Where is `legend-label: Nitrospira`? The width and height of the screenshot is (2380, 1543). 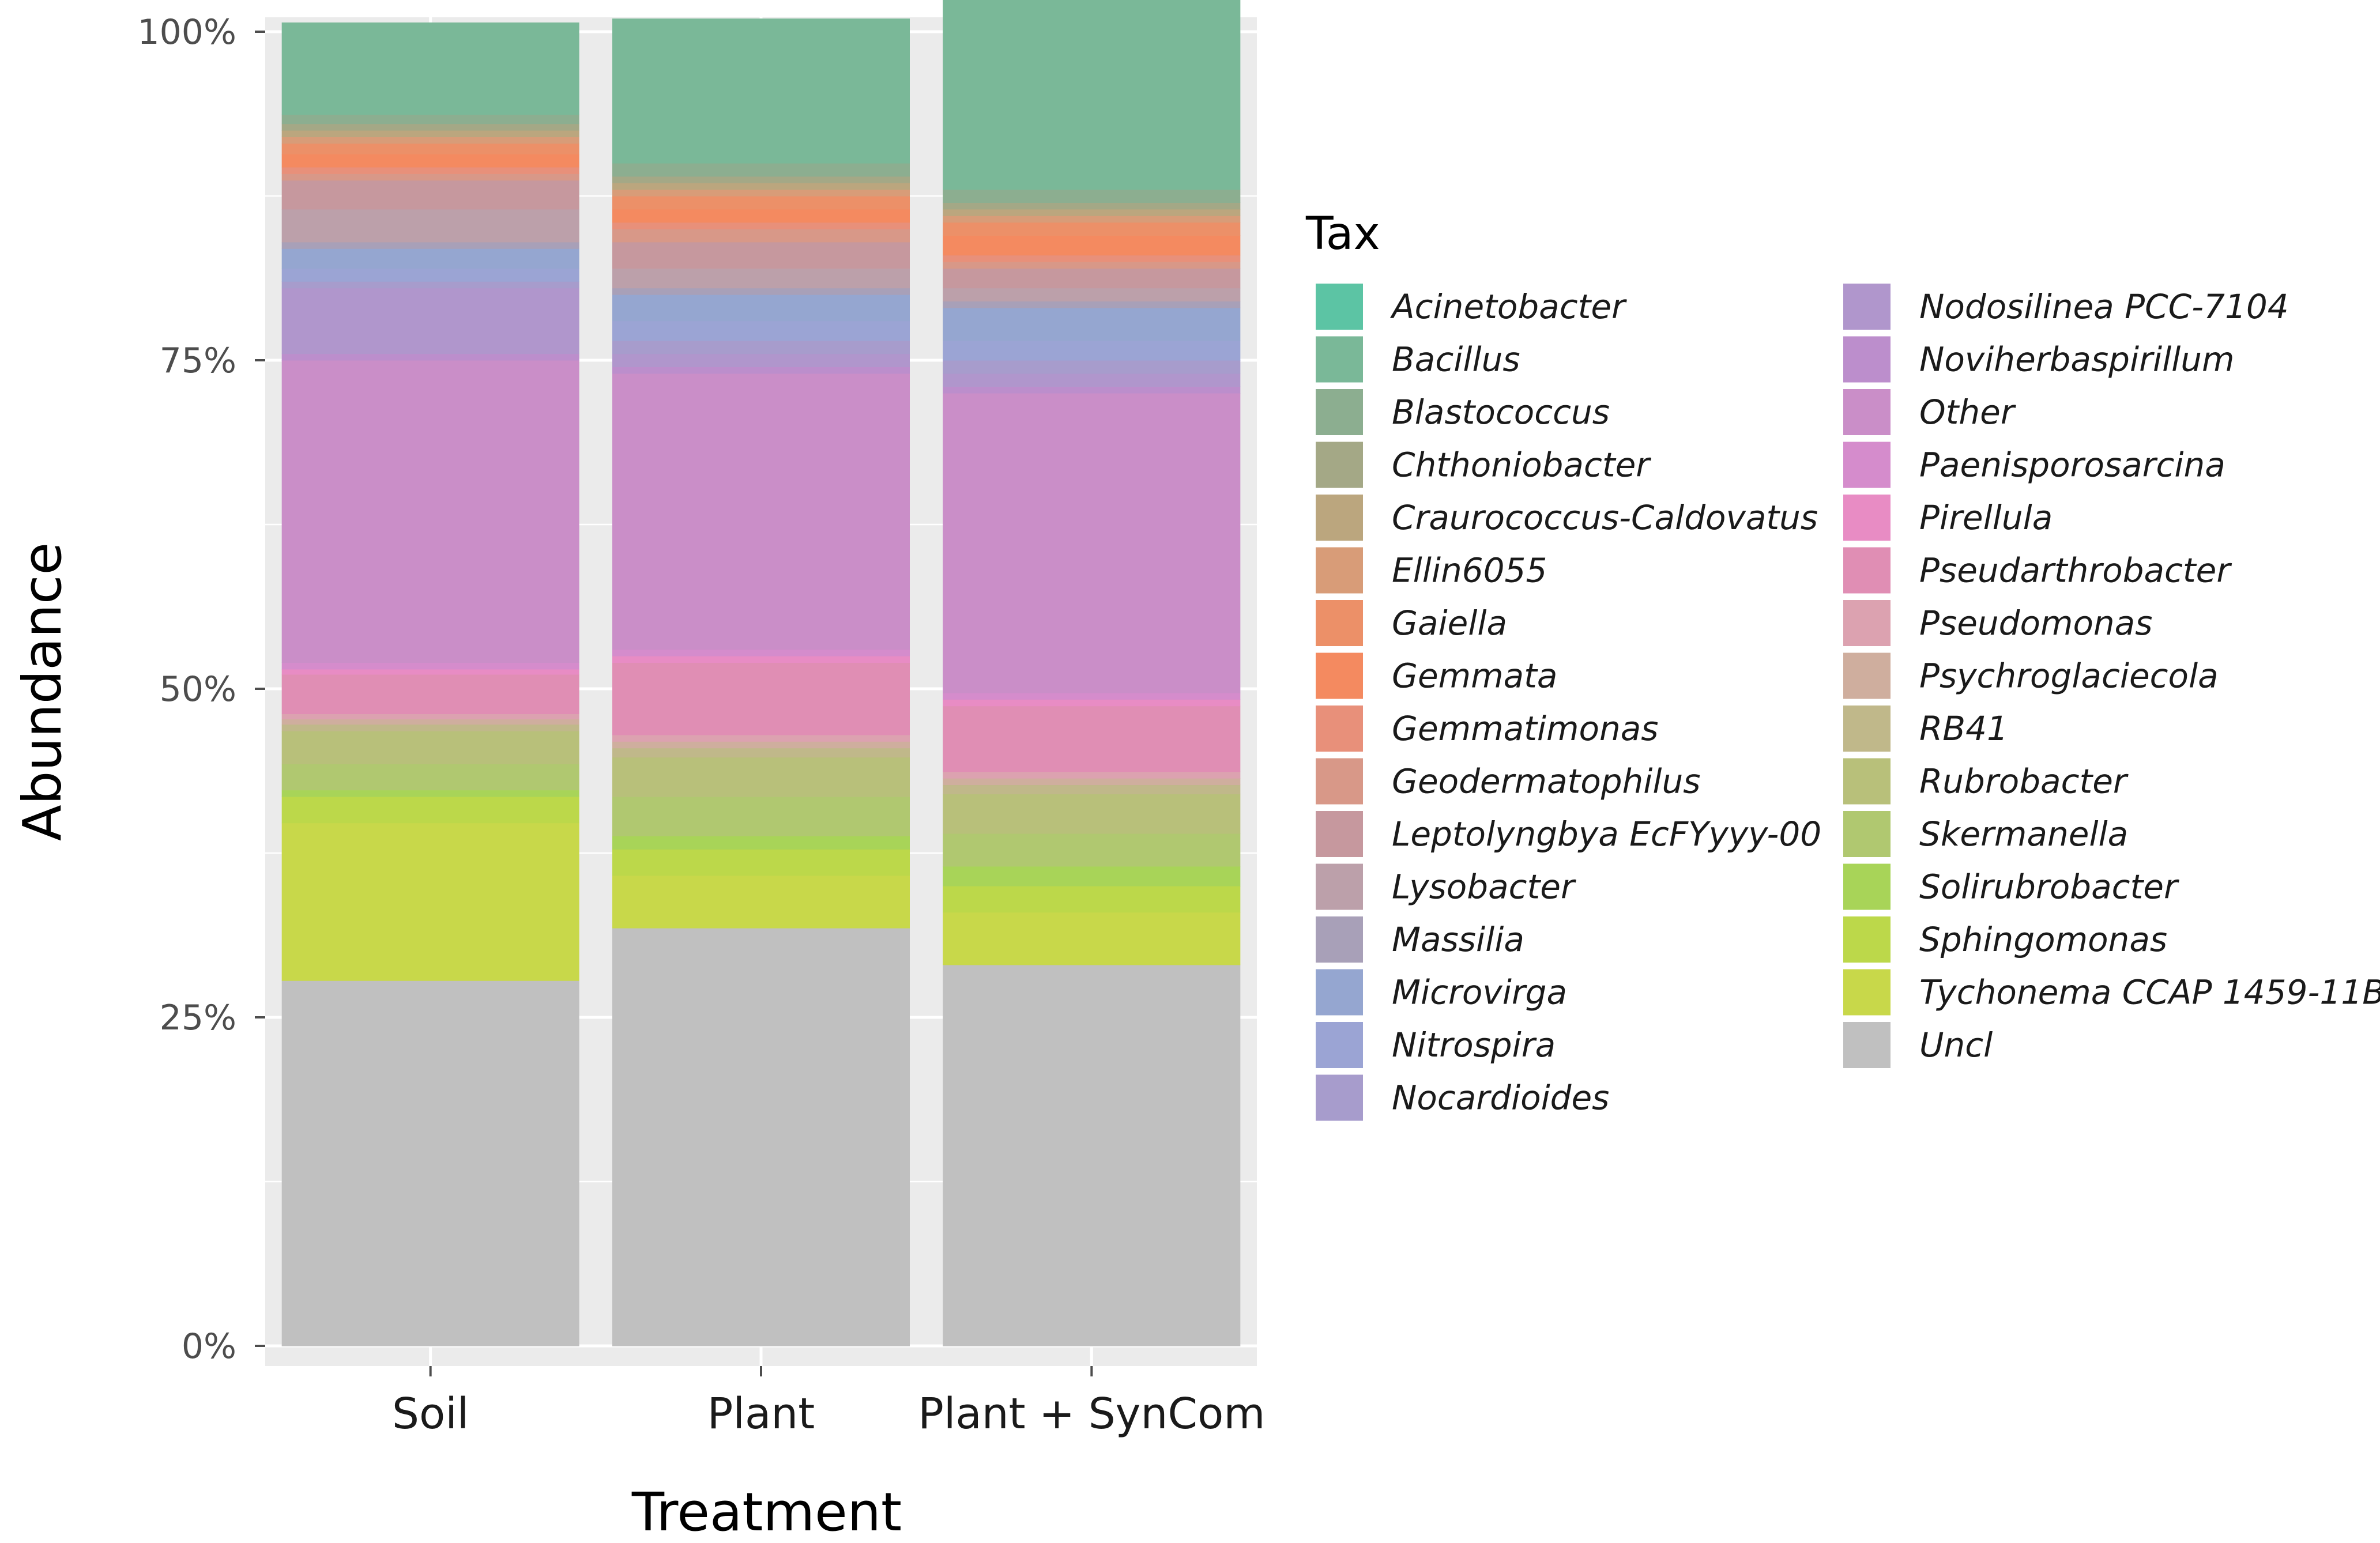
legend-label: Nitrospira is located at coordinates (1474, 1045).